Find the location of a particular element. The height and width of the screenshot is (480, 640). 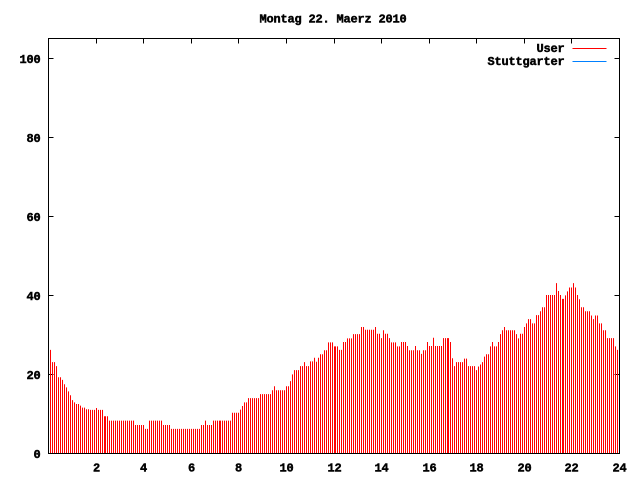

svg-text: User is located at coordinates (550, 49).